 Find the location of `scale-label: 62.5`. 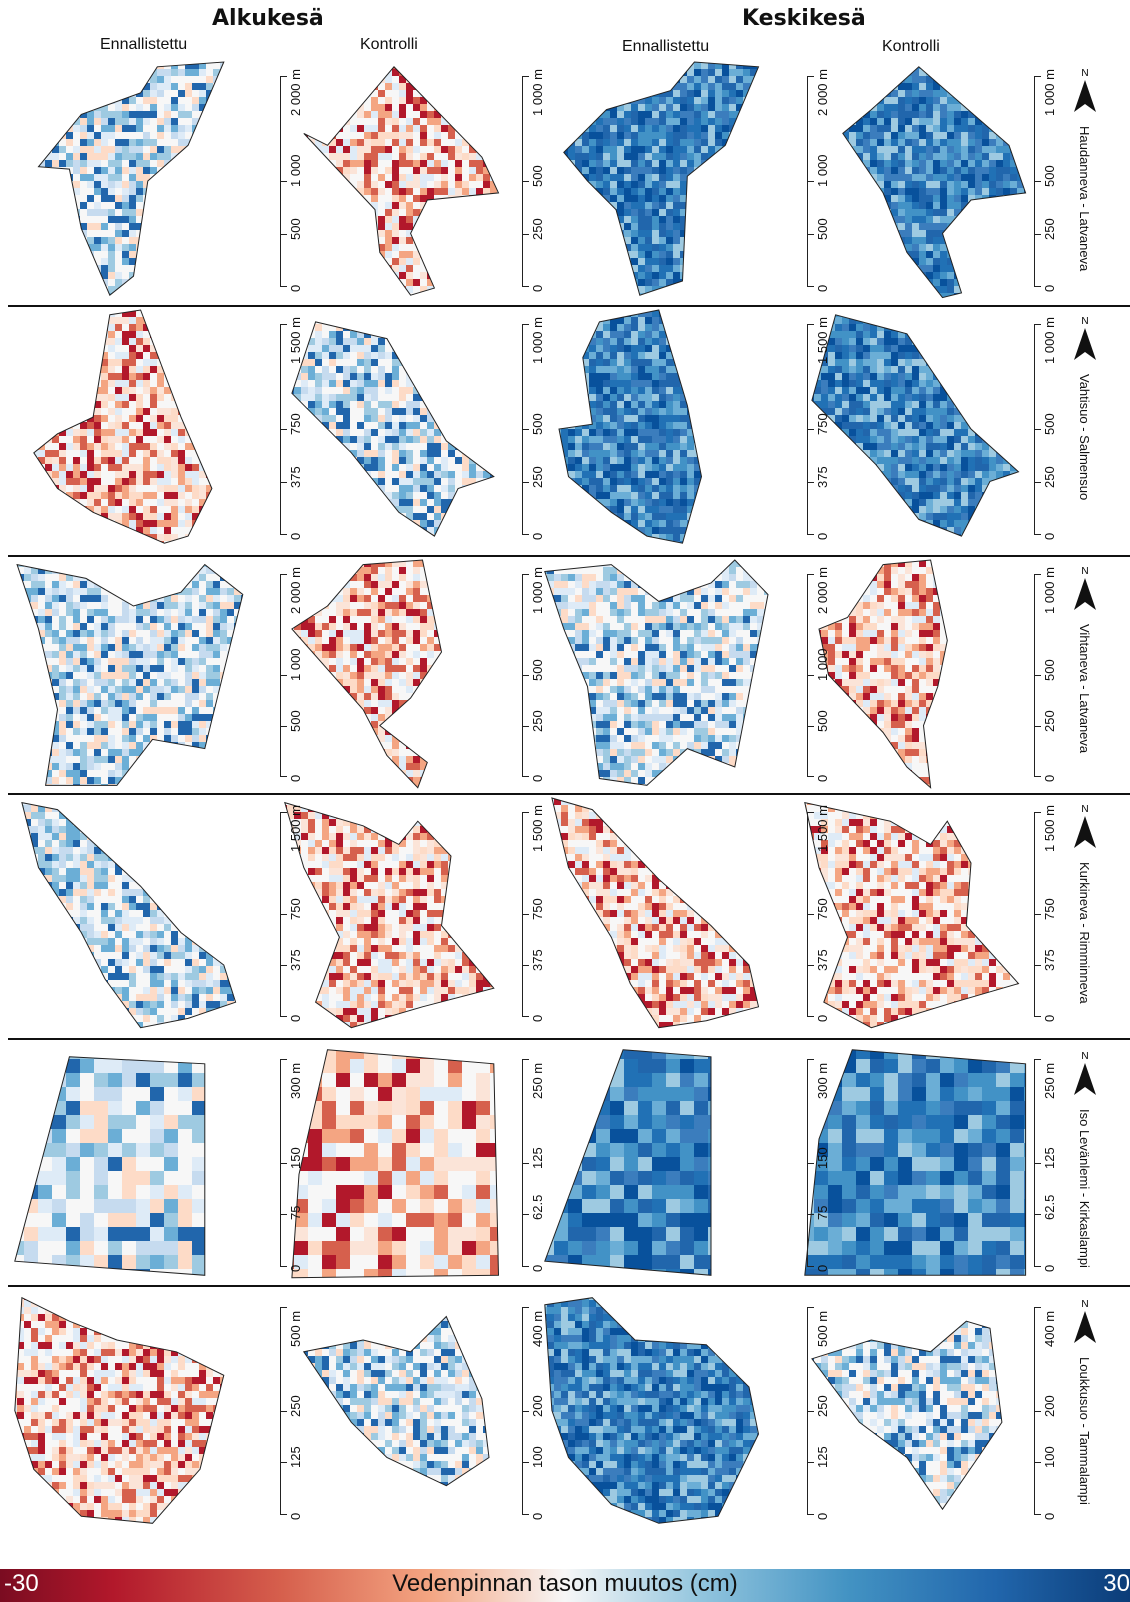

scale-label: 62.5 is located at coordinates (537, 1207).